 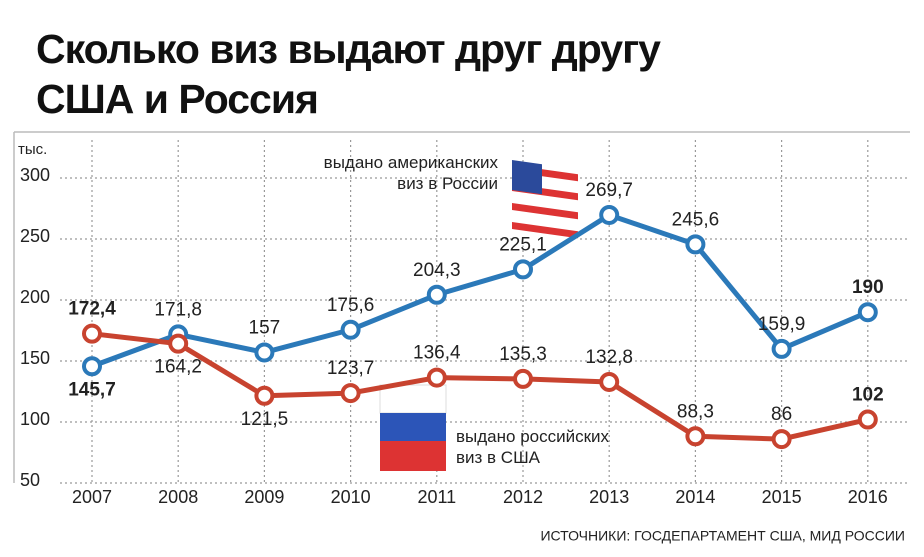 I want to click on x-tick-label: 2010, so click(x=351, y=497).